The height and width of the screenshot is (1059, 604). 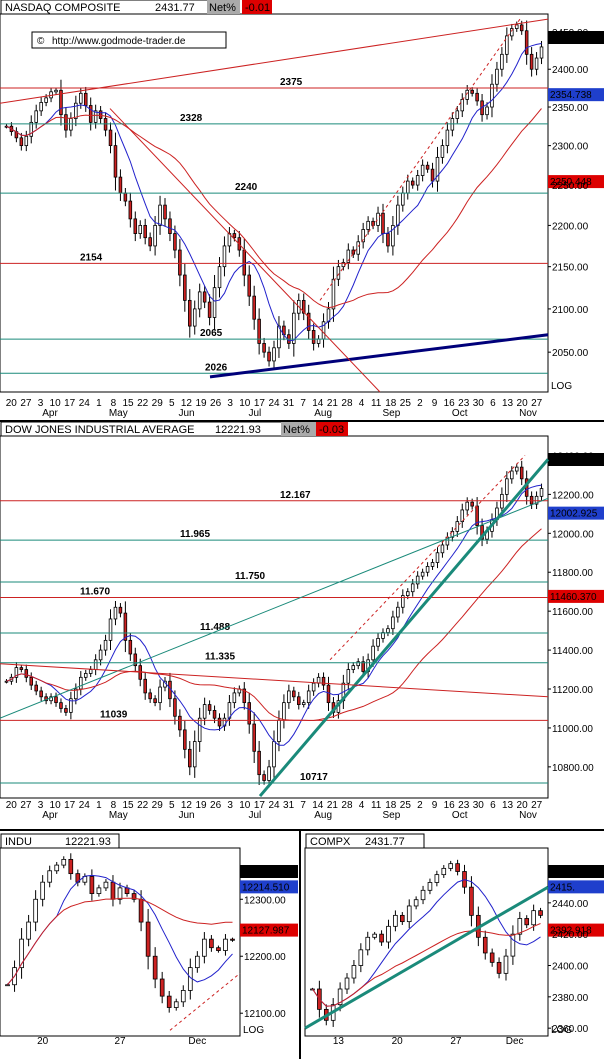 What do you see at coordinates (571, 95) in the screenshot?
I see `price-badge-label: 2354.738` at bounding box center [571, 95].